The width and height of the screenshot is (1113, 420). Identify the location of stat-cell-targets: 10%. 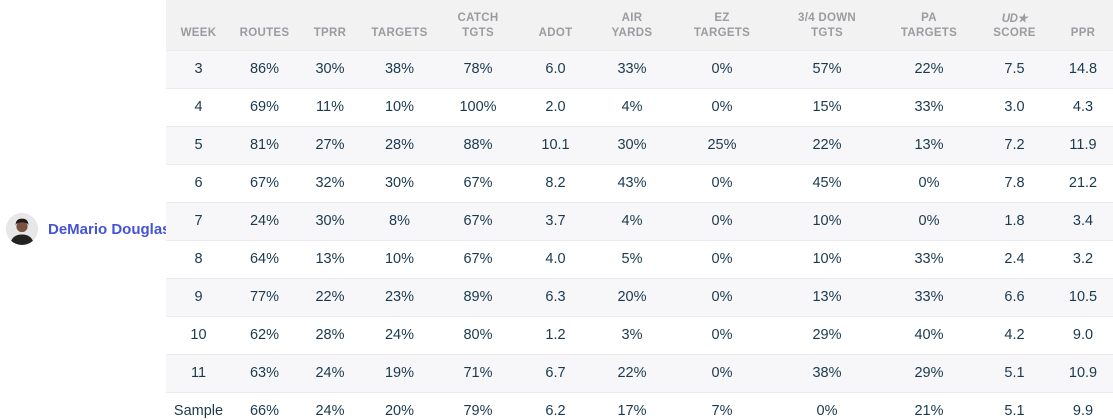
(399, 258).